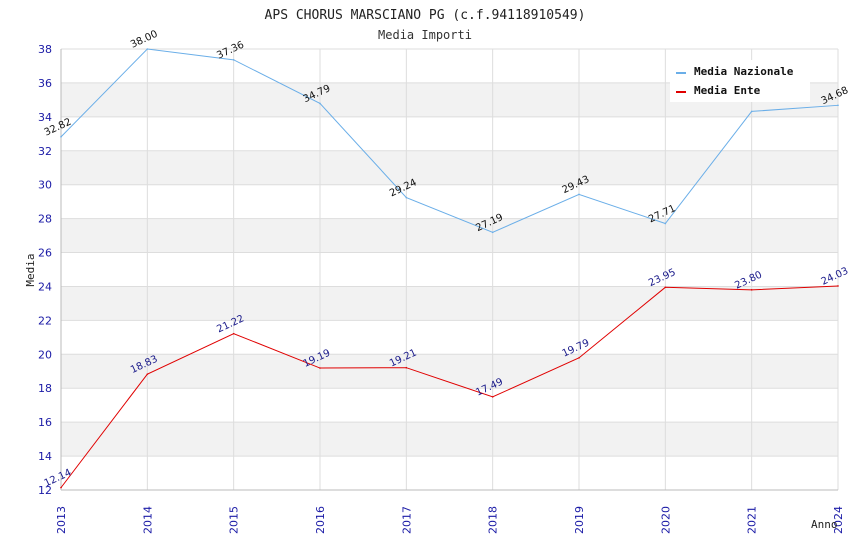 Image resolution: width=850 pixels, height=550 pixels. I want to click on x-tick-label: 2015, so click(234, 520).